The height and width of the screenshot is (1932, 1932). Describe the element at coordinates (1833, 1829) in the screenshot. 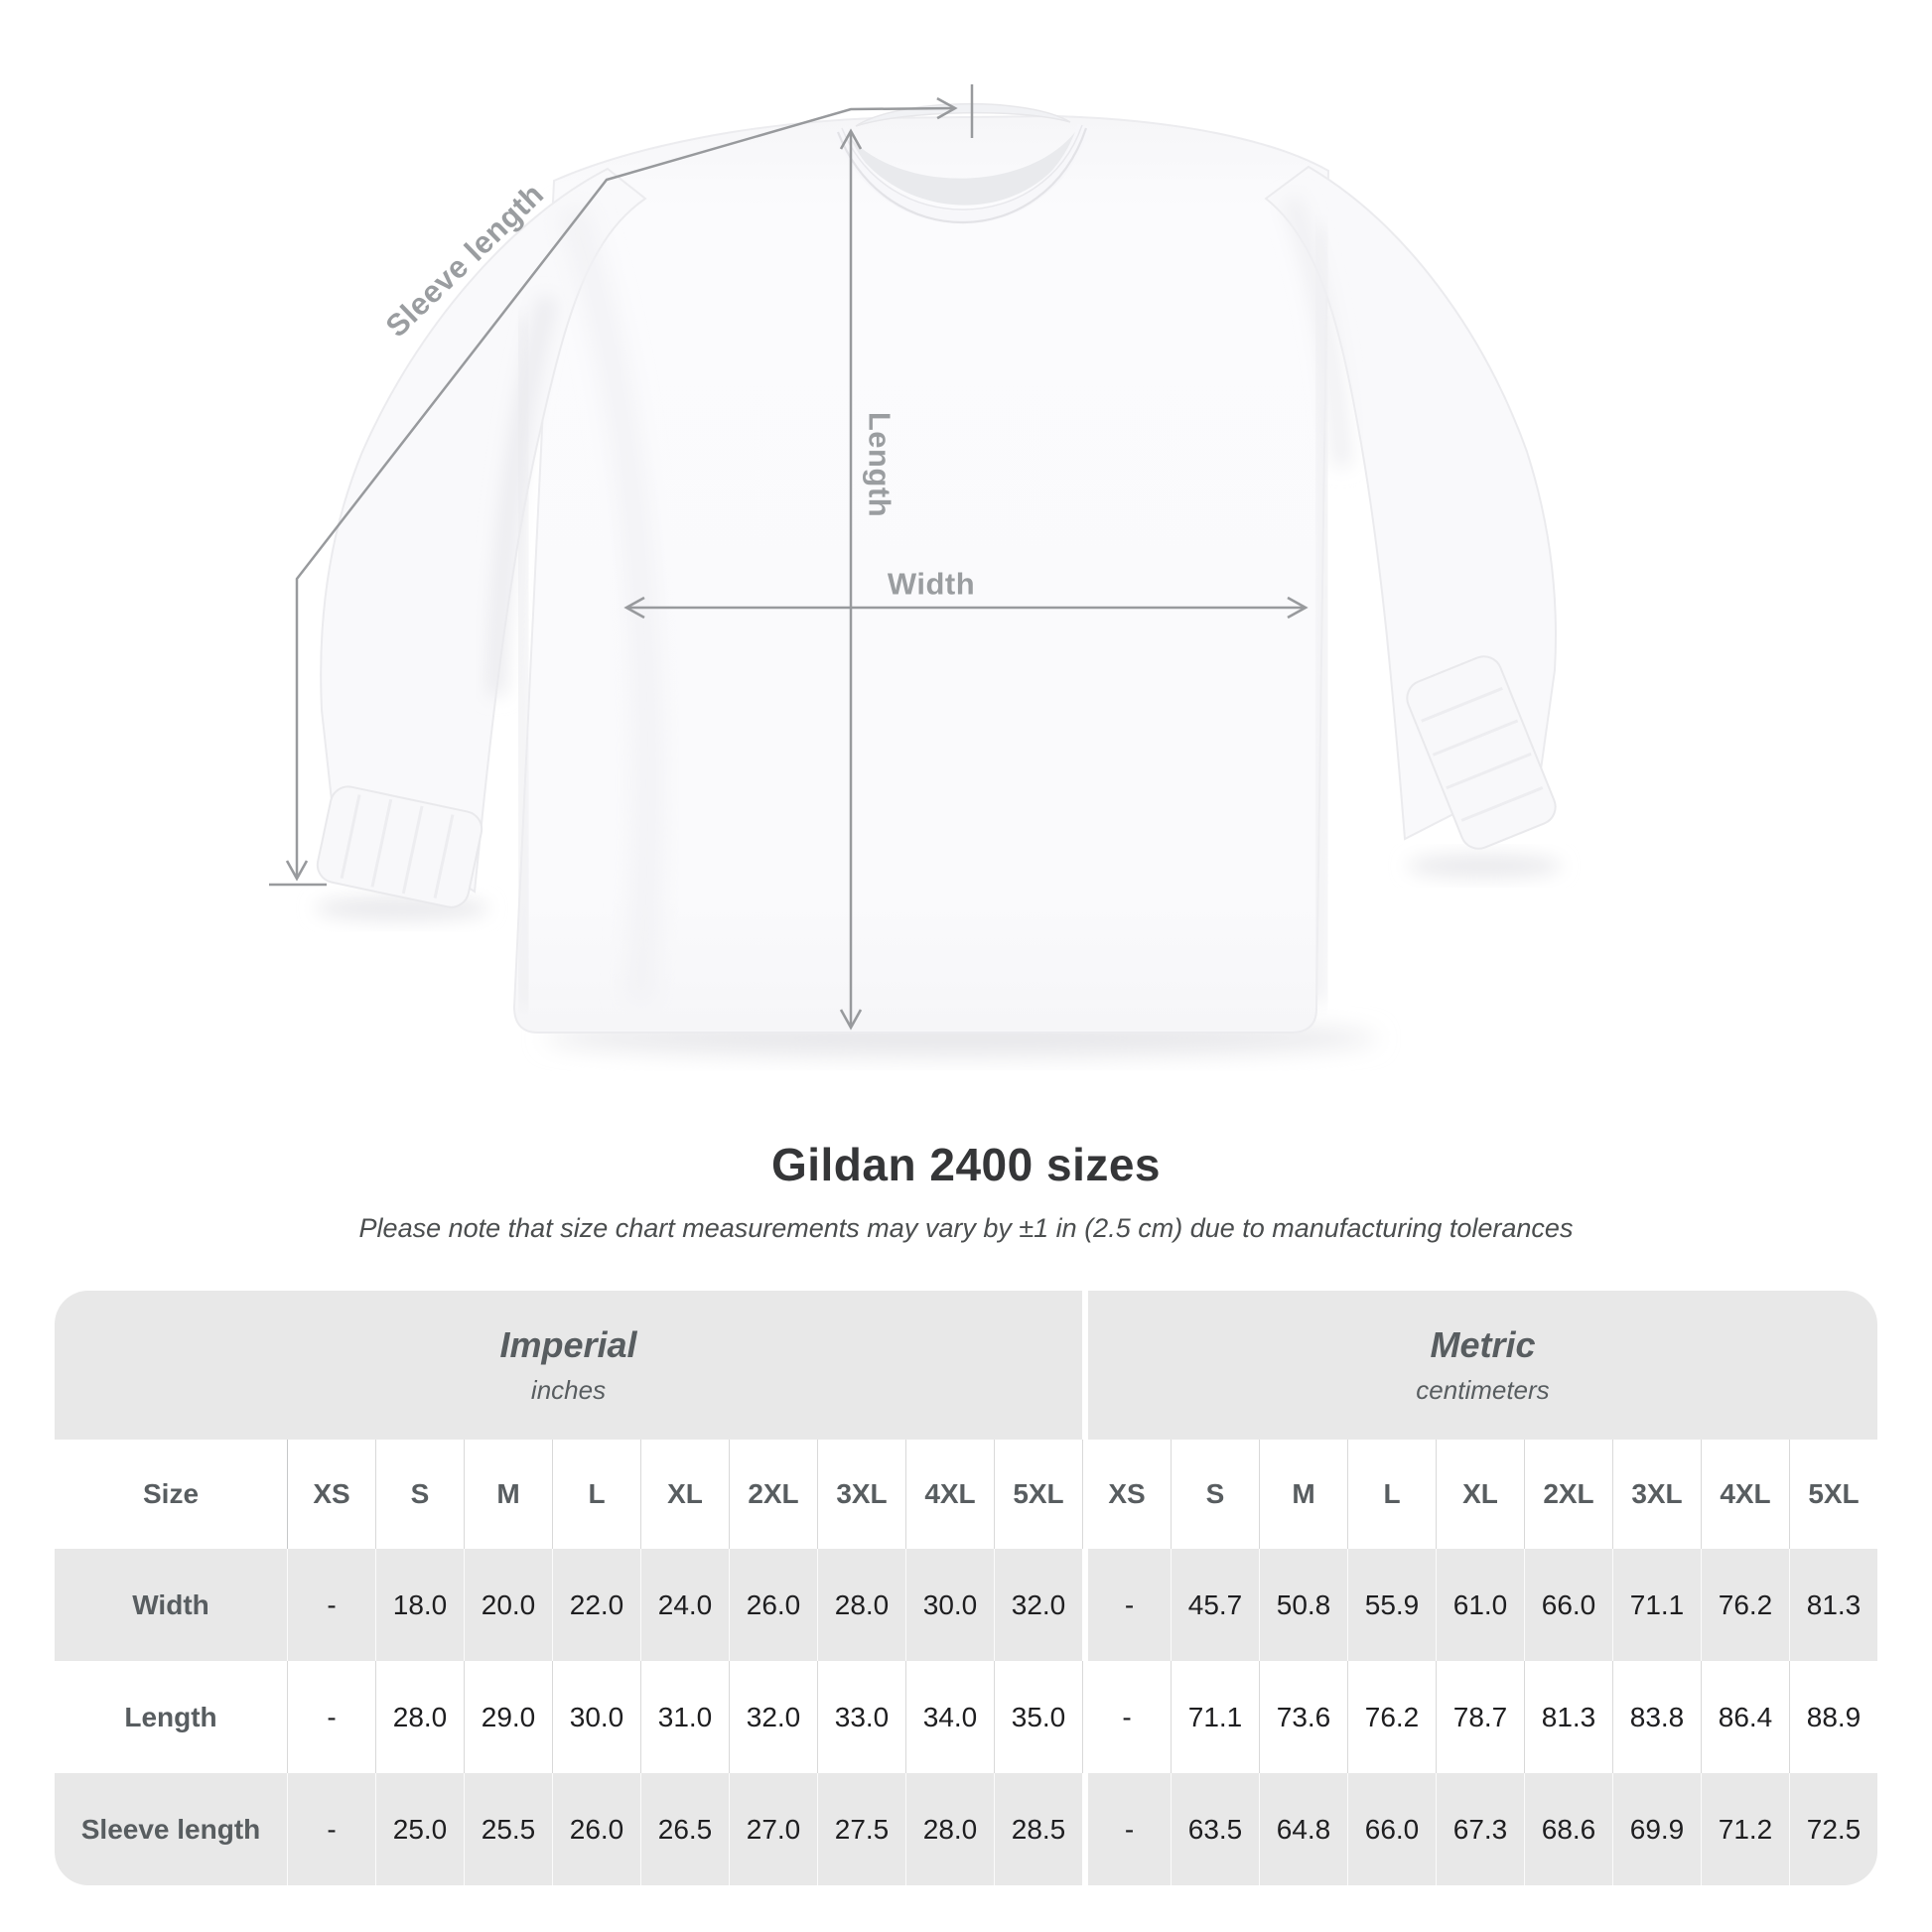

I see `metric-value-cell: 72.5` at that location.